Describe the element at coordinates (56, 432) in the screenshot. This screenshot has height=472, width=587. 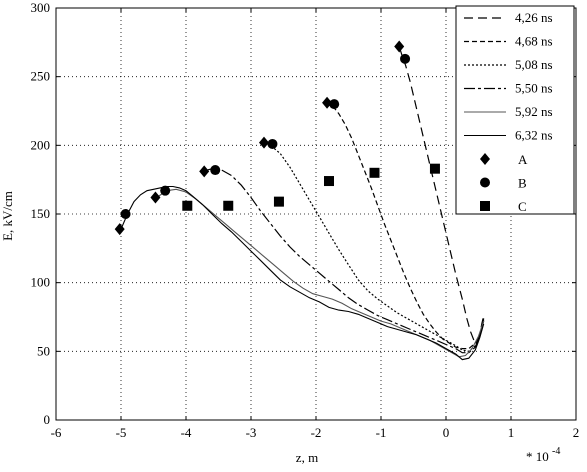
I see `x-tick-label: -6` at that location.